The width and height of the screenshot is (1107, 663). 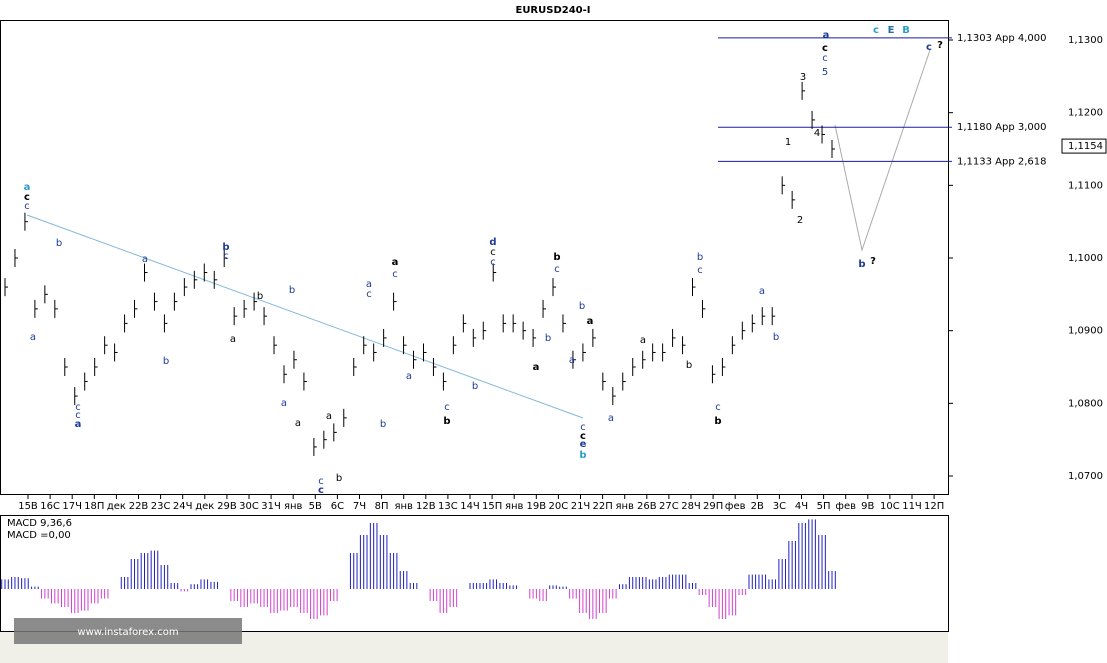 What do you see at coordinates (1085, 185) in the screenshot?
I see `y-tick-label: 1,1100` at bounding box center [1085, 185].